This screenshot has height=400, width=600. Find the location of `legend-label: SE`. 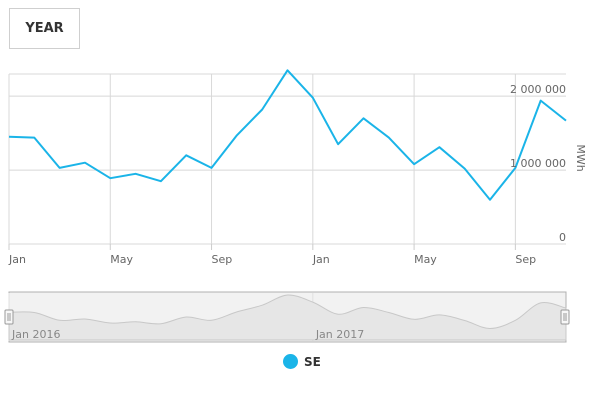

legend-label: SE is located at coordinates (312, 361).